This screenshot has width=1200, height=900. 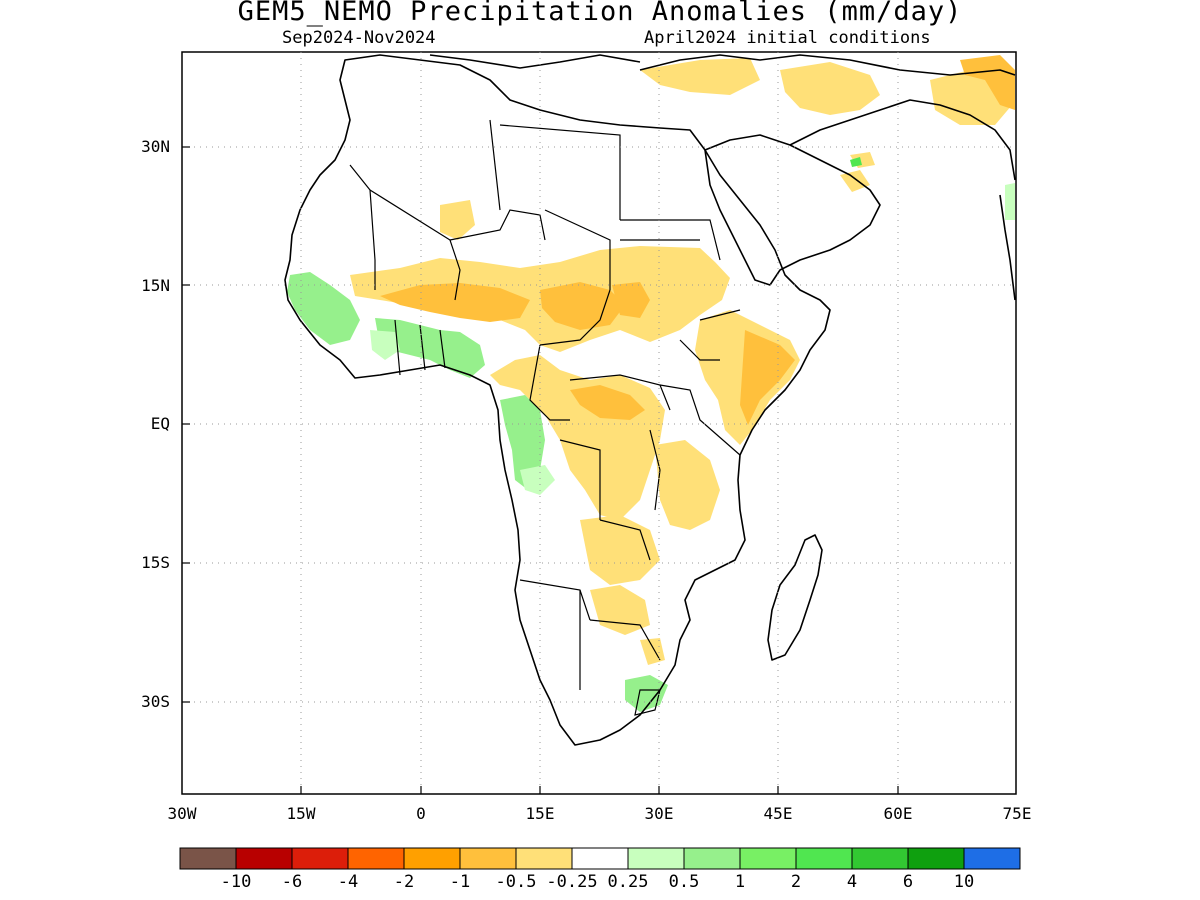 I want to click on lat-label-30s: 30S, so click(x=155, y=701).